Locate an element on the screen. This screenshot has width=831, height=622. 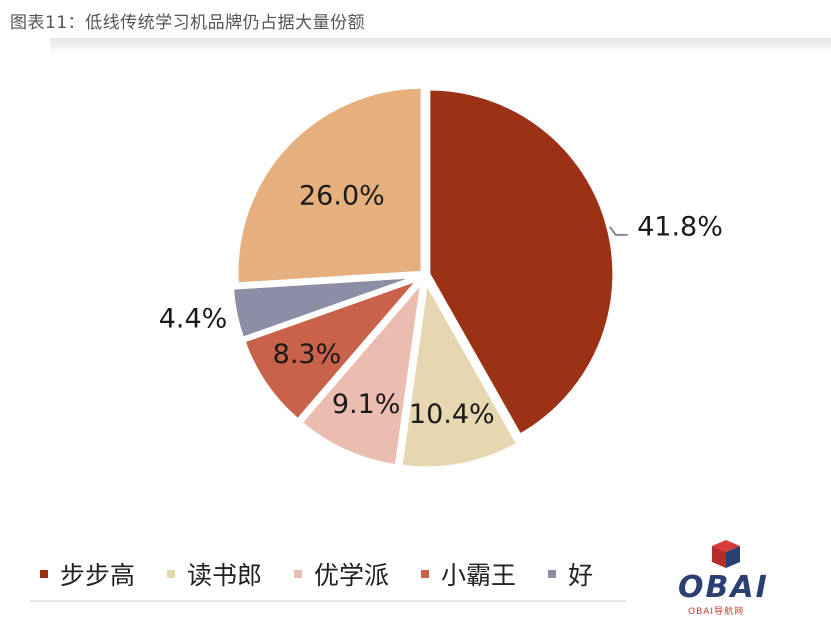
legend-label: 读书郎 is located at coordinates (225, 575).